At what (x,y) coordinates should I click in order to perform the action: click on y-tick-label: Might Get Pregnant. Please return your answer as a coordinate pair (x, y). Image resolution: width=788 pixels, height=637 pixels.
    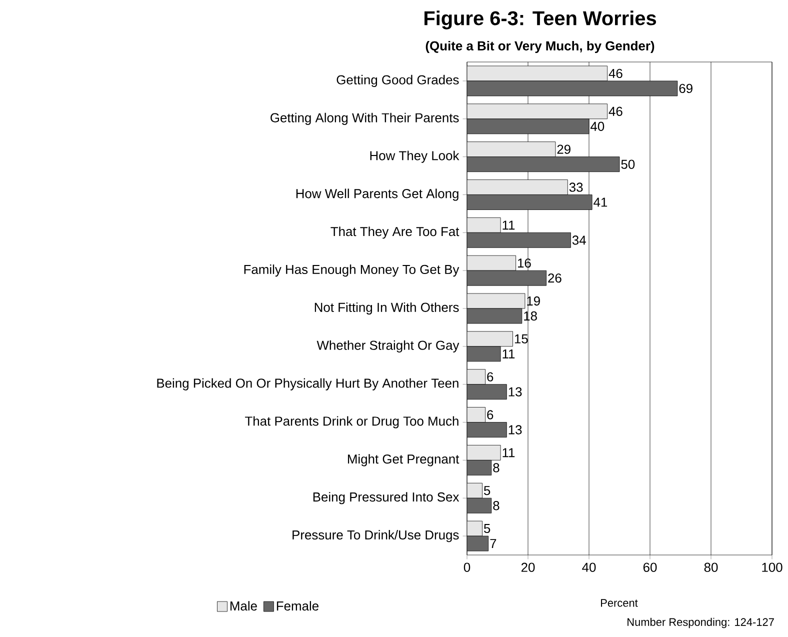
    Looking at the image, I should click on (404, 460).